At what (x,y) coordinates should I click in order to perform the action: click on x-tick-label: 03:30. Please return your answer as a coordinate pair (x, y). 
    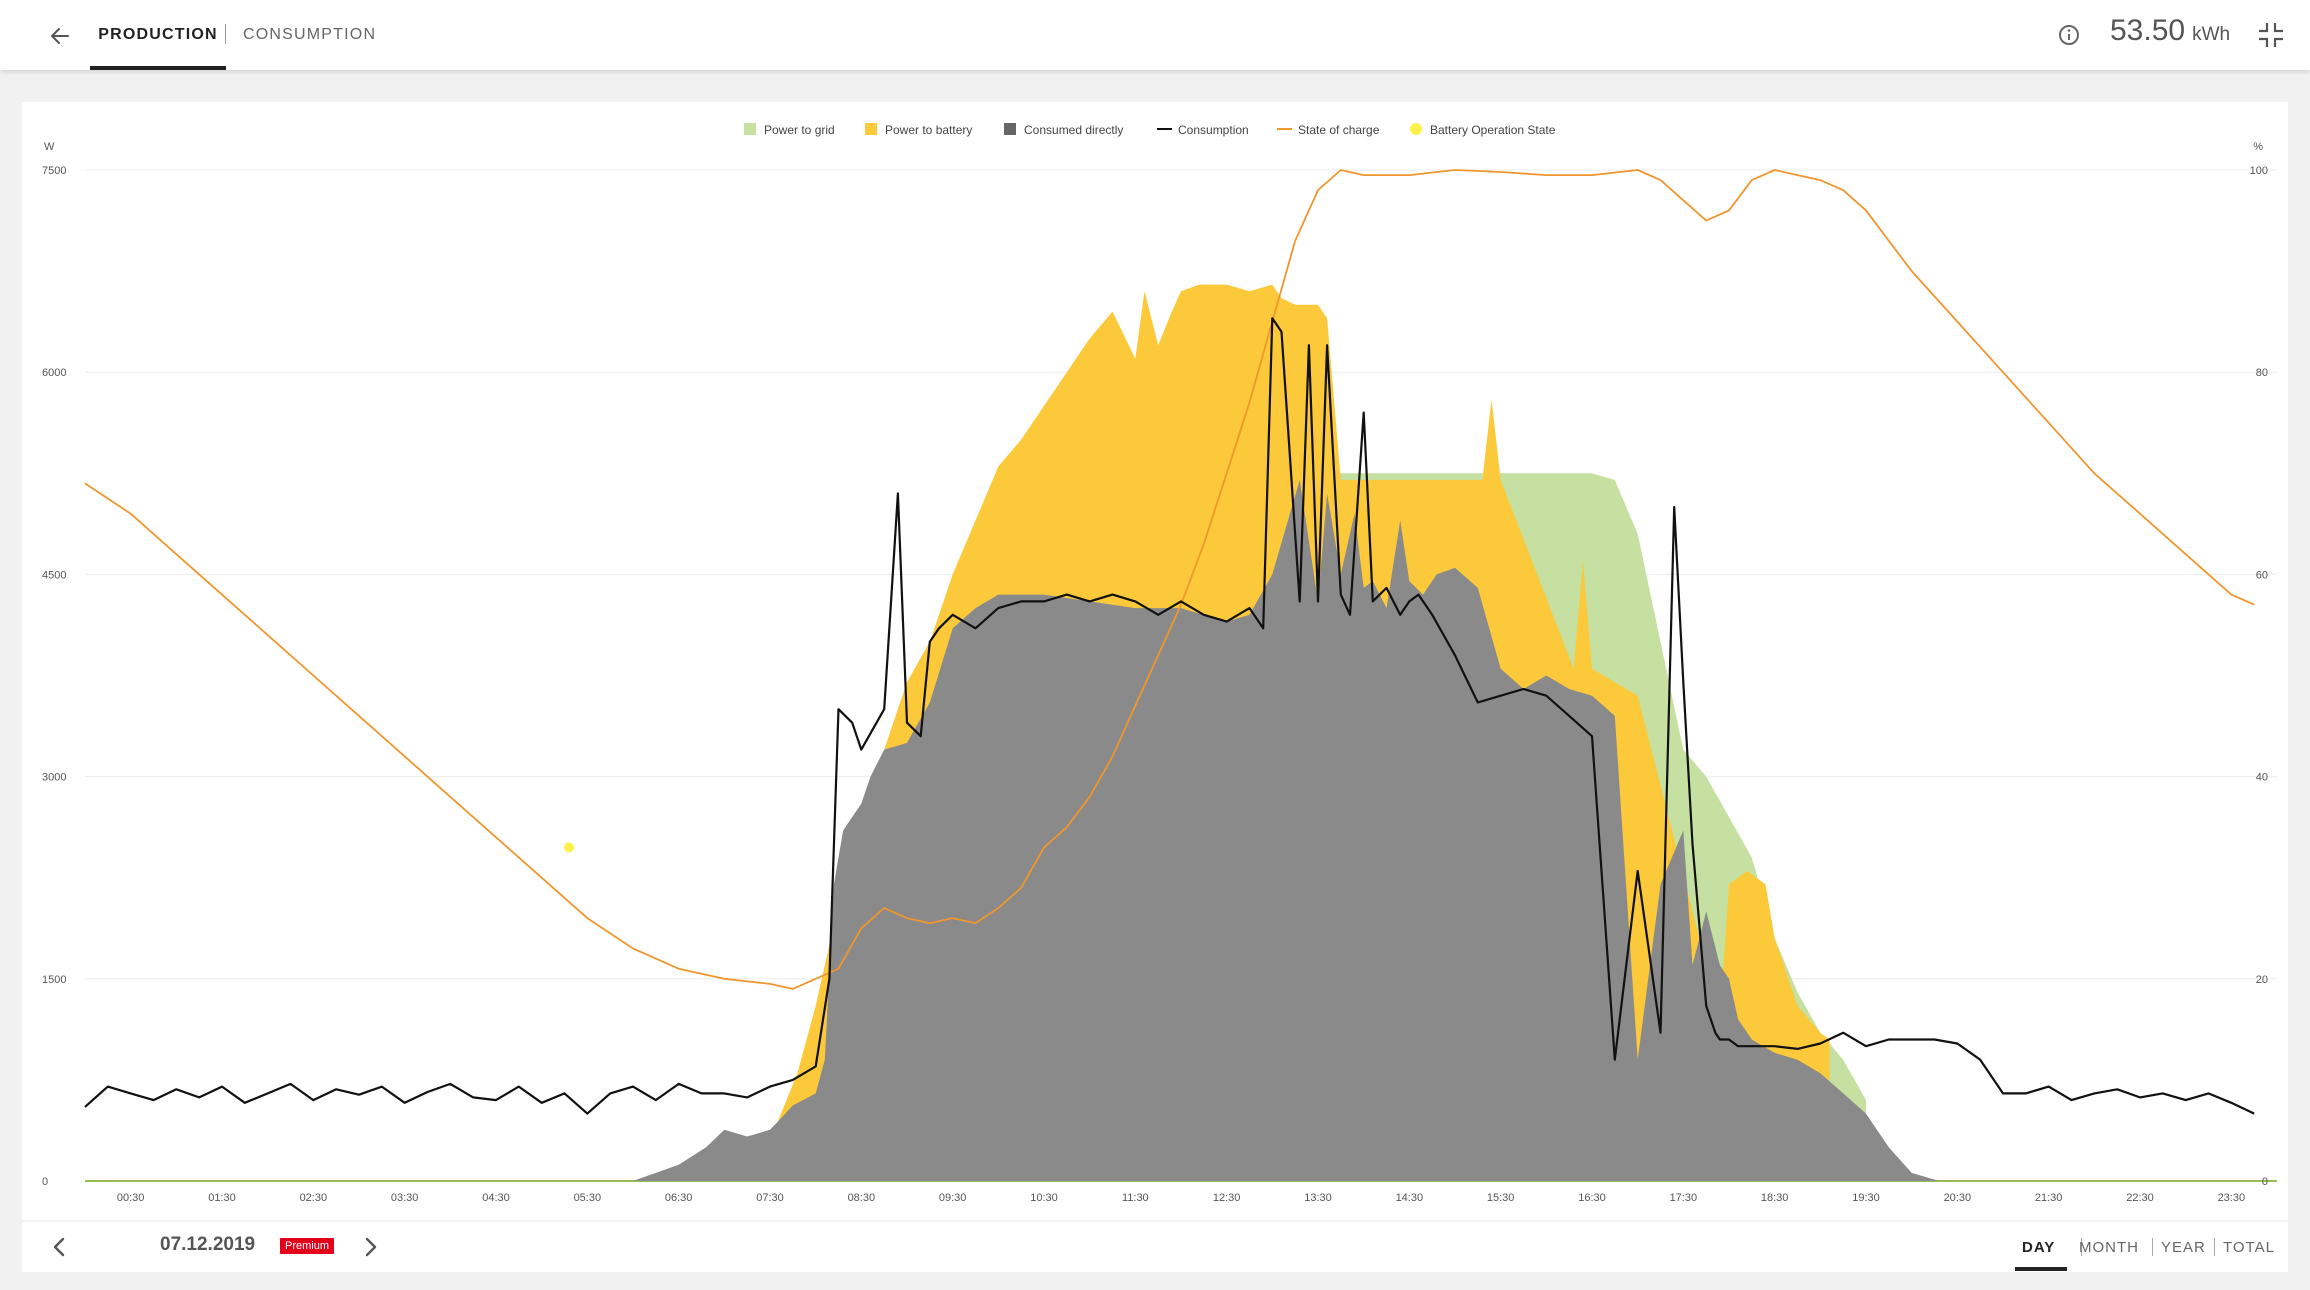
    Looking at the image, I should click on (405, 1198).